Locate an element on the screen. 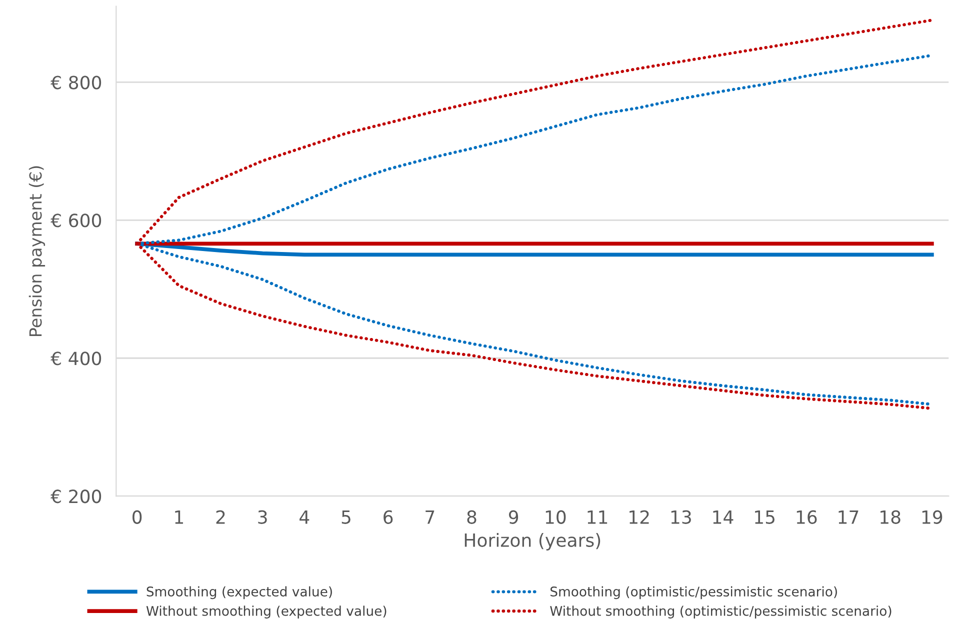 The width and height of the screenshot is (968, 636). x-tick-label: 9 is located at coordinates (513, 517).